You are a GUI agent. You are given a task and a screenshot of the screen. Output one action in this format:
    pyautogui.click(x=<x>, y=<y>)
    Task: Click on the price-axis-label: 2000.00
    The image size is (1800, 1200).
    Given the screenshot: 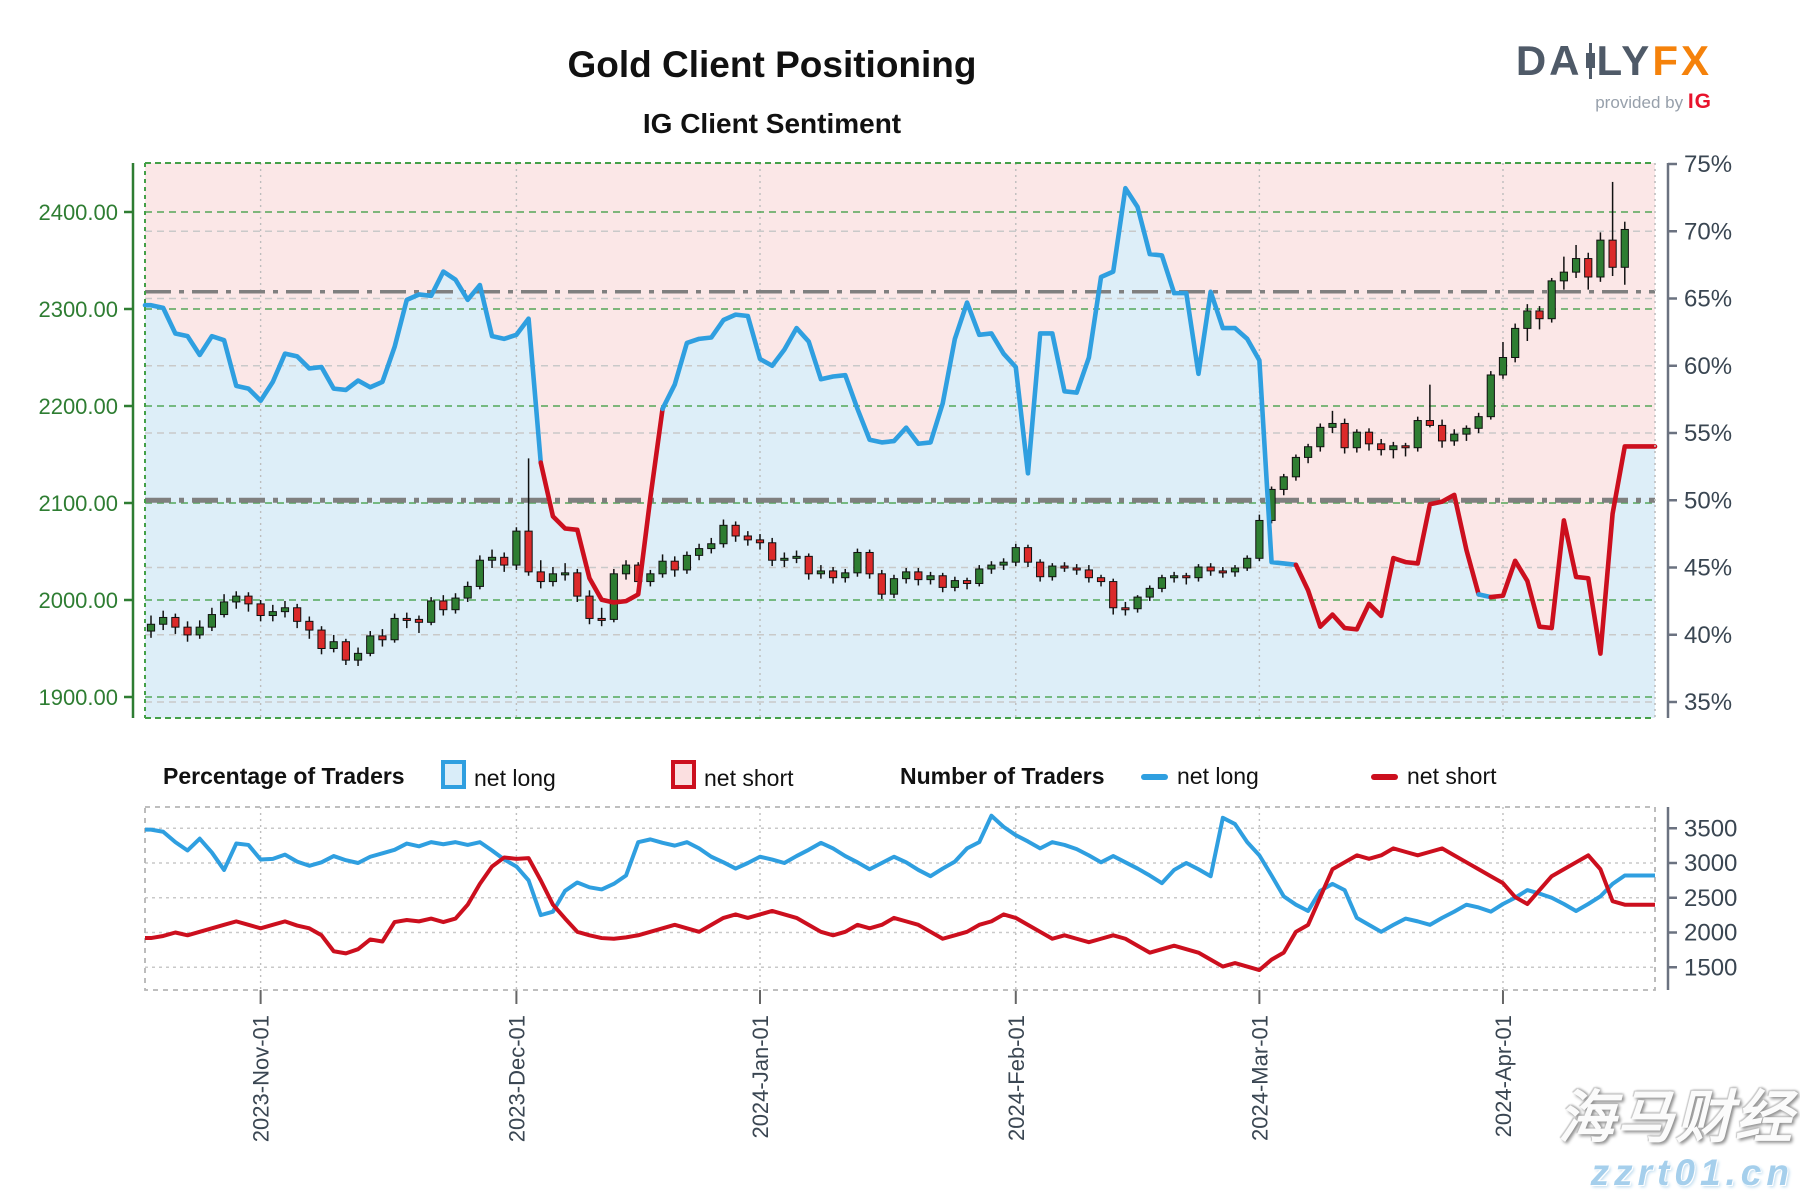 What is the action you would take?
    pyautogui.click(x=78, y=600)
    